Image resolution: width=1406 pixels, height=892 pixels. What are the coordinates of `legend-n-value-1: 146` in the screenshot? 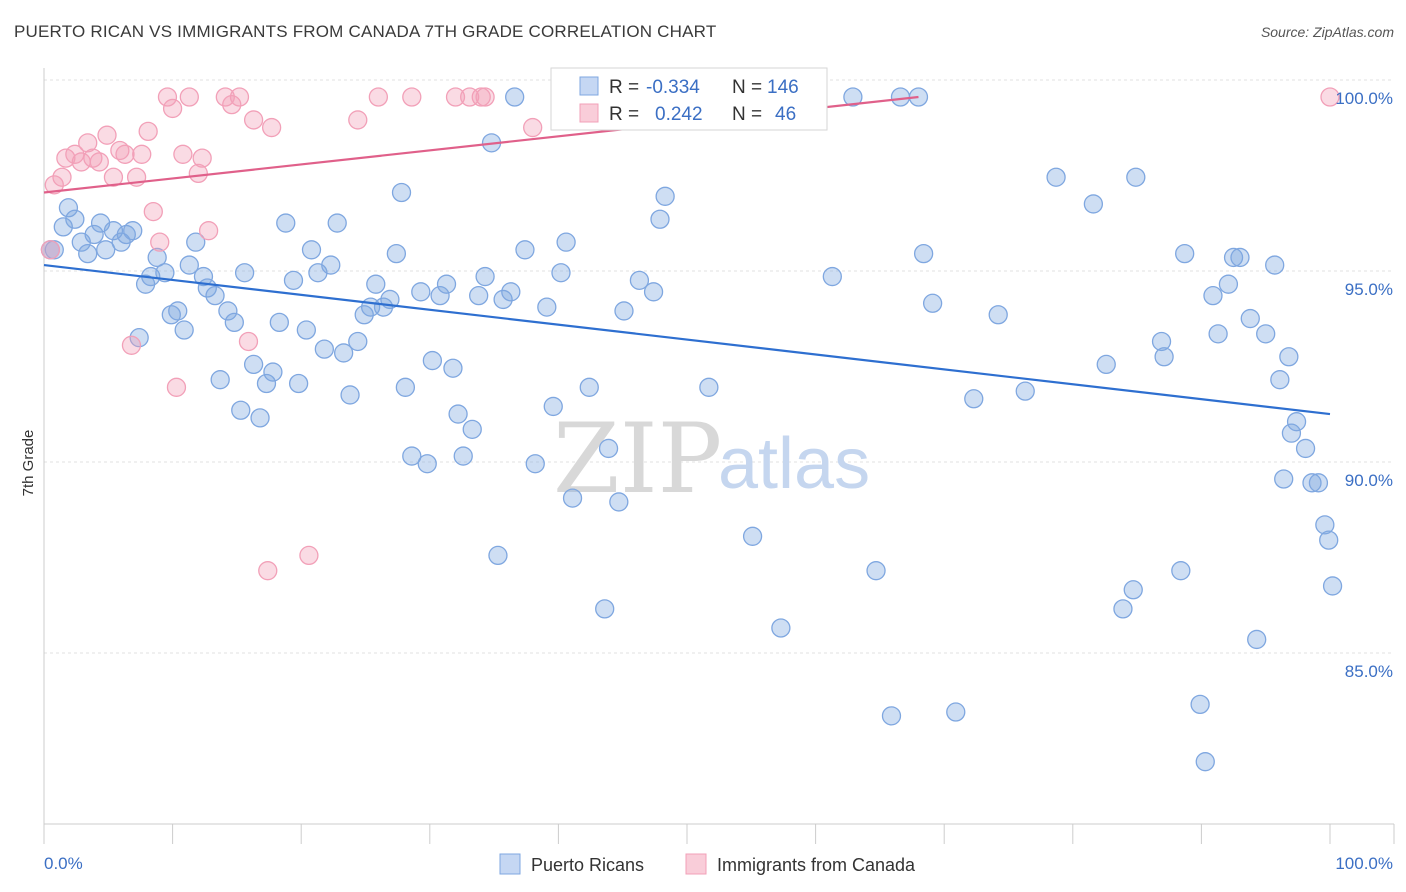 It's located at (783, 87).